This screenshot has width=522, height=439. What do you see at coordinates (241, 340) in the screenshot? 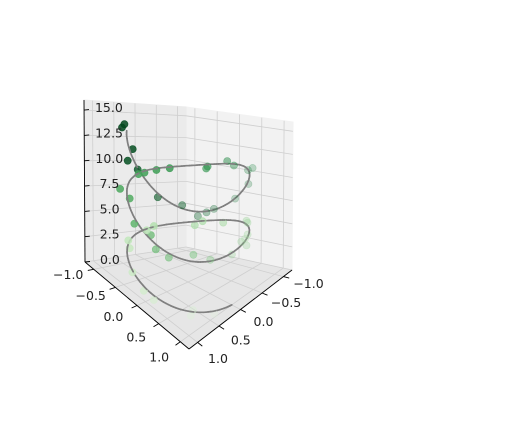
I see `x-tick-label: 0.5` at bounding box center [241, 340].